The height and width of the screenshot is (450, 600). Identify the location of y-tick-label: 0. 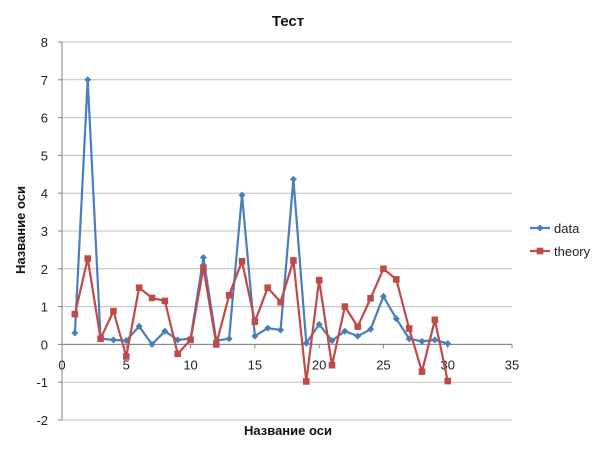
(44, 344).